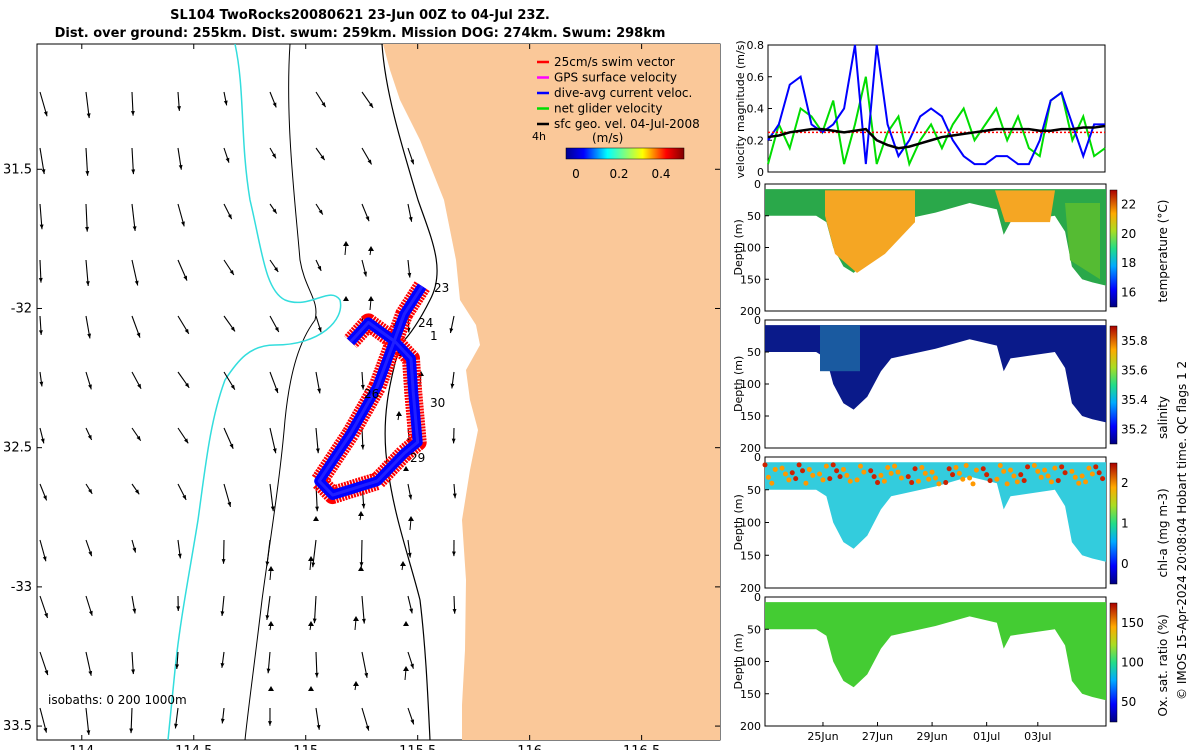 The width and height of the screenshot is (1200, 750). Describe the element at coordinates (1128, 205) in the screenshot. I see `section-colorbar-tick: 22` at that location.